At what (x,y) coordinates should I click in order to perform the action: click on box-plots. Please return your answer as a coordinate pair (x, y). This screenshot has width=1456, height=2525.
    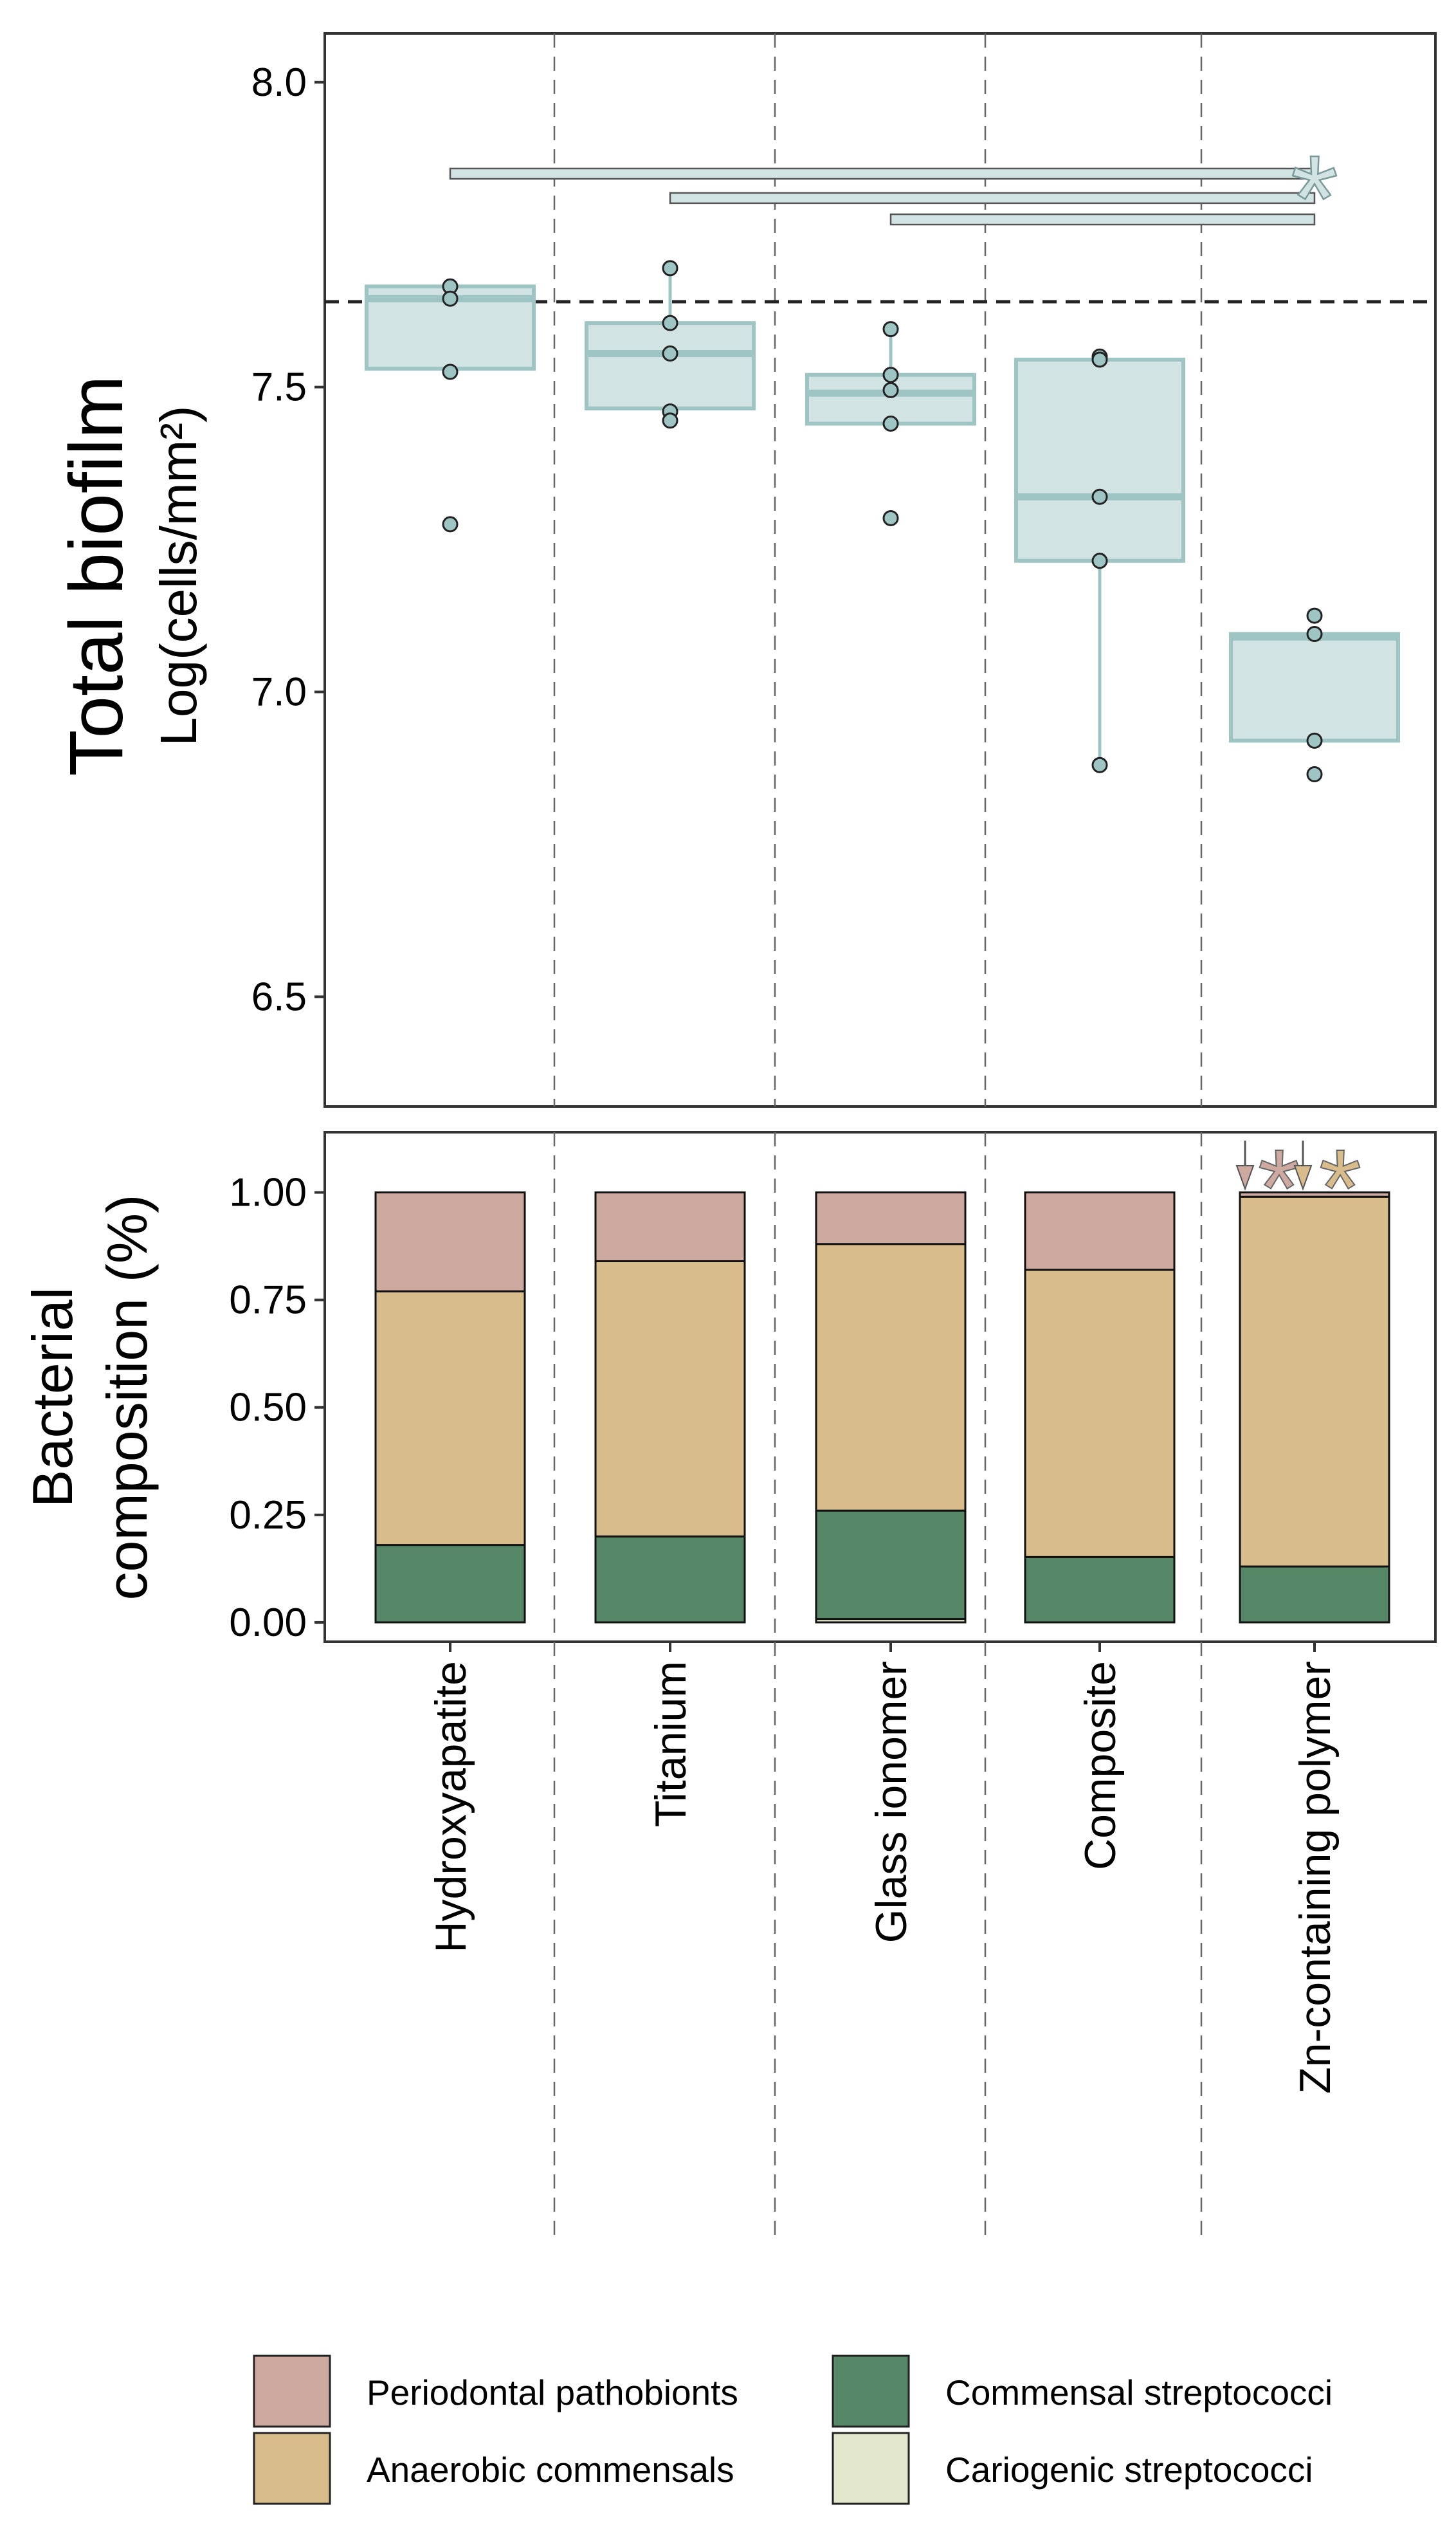
    Looking at the image, I should click on (882, 521).